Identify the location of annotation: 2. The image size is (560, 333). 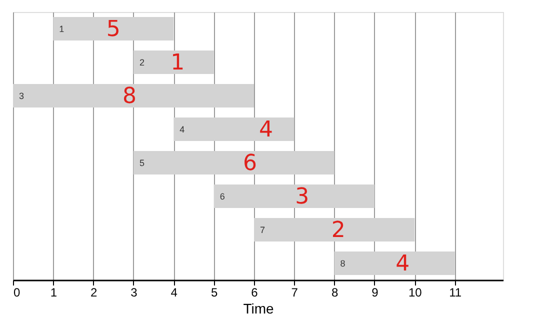
(338, 230).